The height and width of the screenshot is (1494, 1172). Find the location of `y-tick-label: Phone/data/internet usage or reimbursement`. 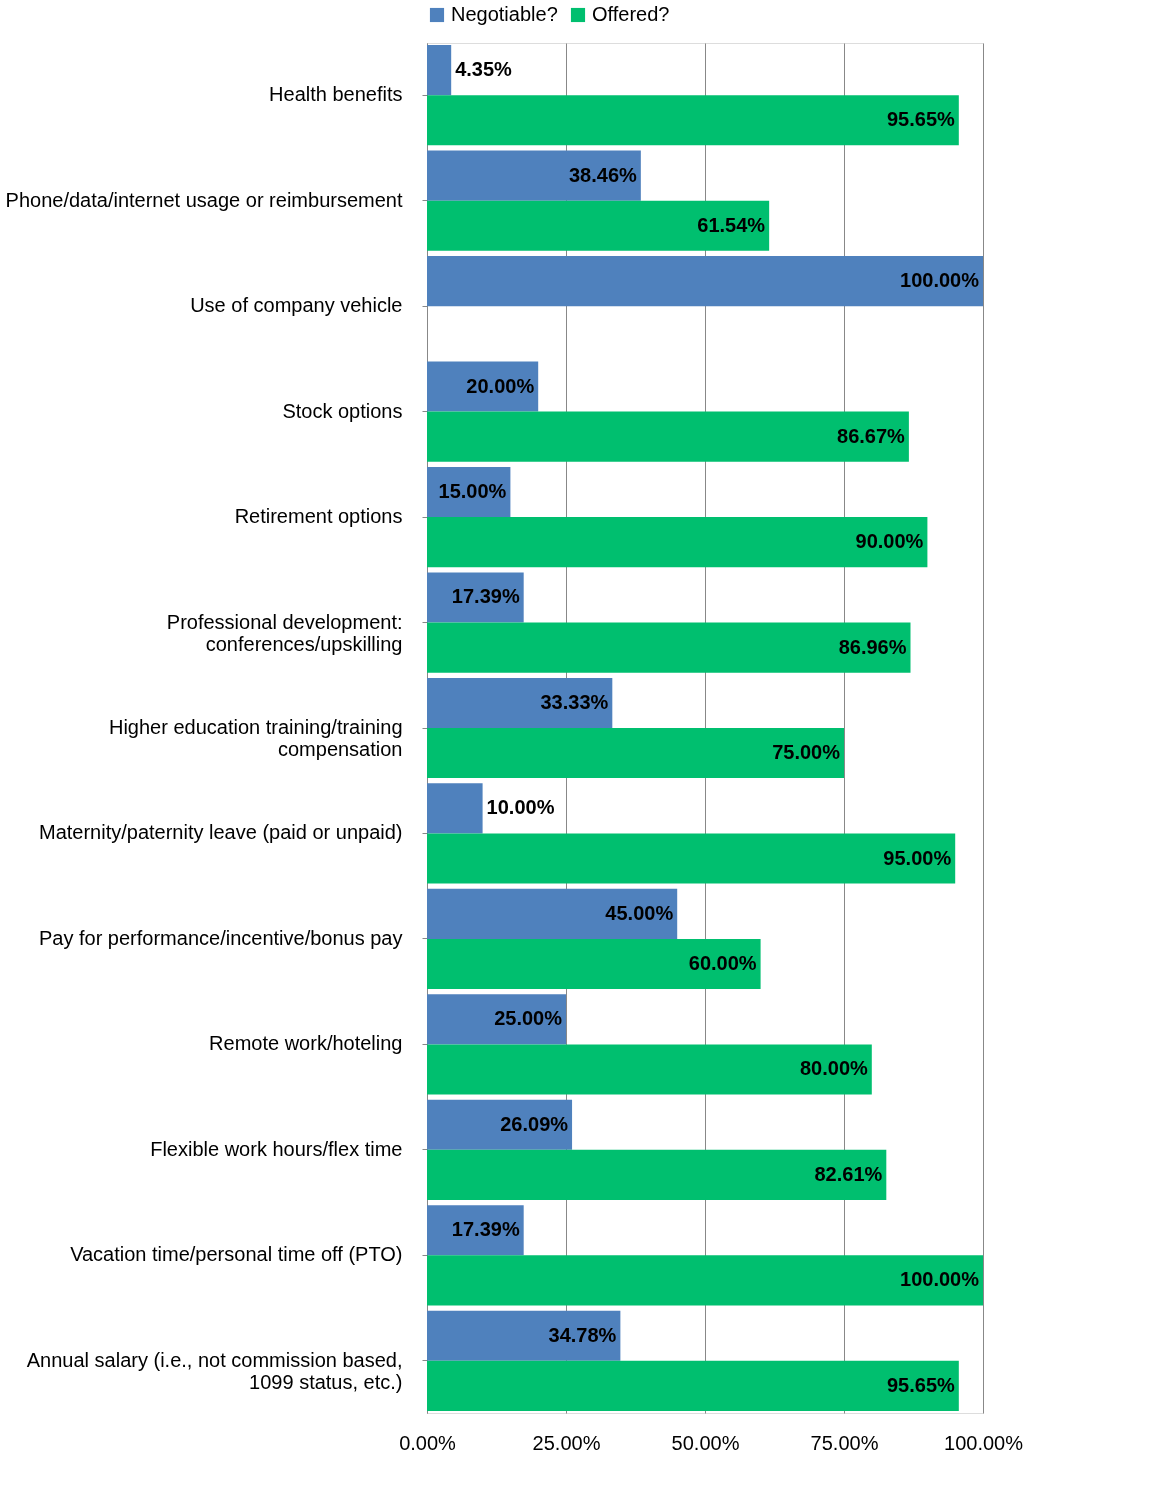

y-tick-label: Phone/data/internet usage or reimbursement is located at coordinates (204, 199).